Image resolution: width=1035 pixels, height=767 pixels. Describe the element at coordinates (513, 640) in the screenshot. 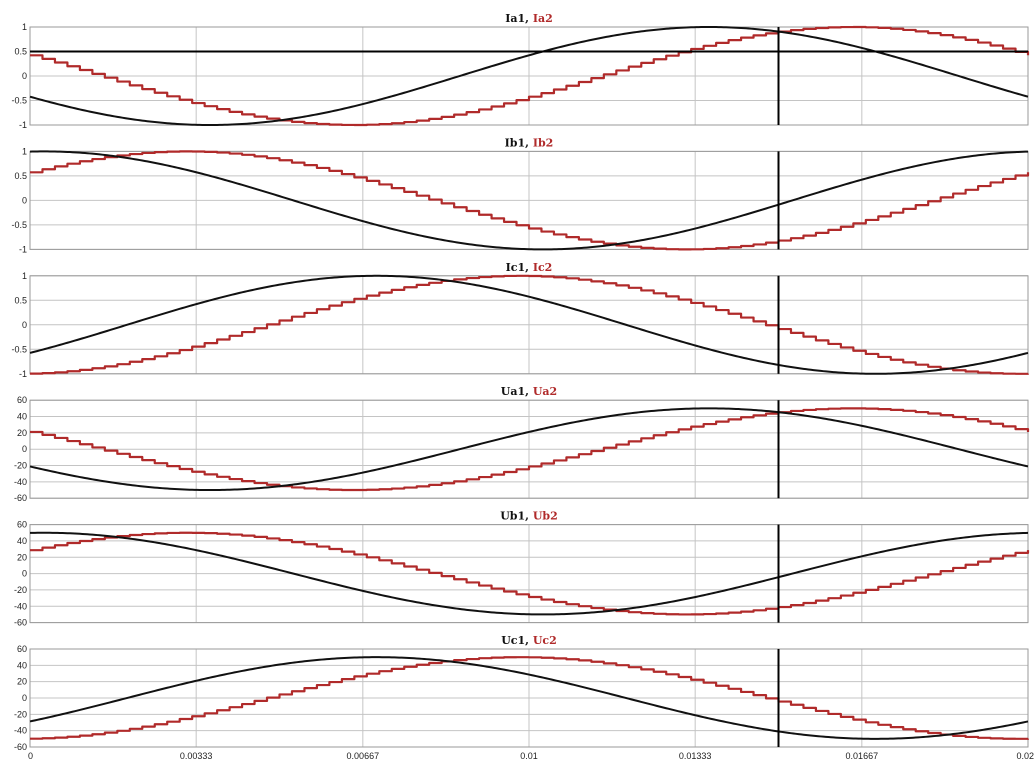

I see `series1-name: Uc1` at that location.